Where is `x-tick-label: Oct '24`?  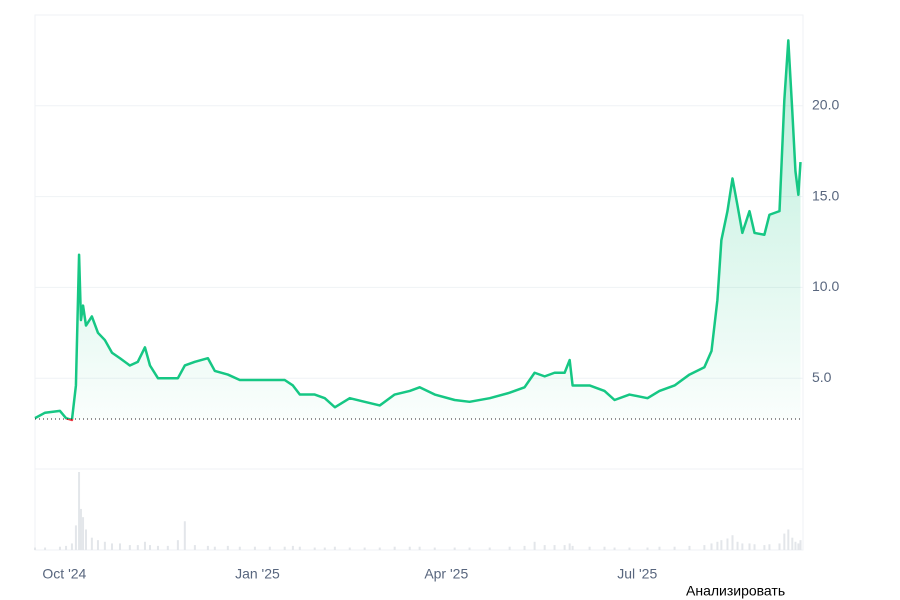 x-tick-label: Oct '24 is located at coordinates (64, 574).